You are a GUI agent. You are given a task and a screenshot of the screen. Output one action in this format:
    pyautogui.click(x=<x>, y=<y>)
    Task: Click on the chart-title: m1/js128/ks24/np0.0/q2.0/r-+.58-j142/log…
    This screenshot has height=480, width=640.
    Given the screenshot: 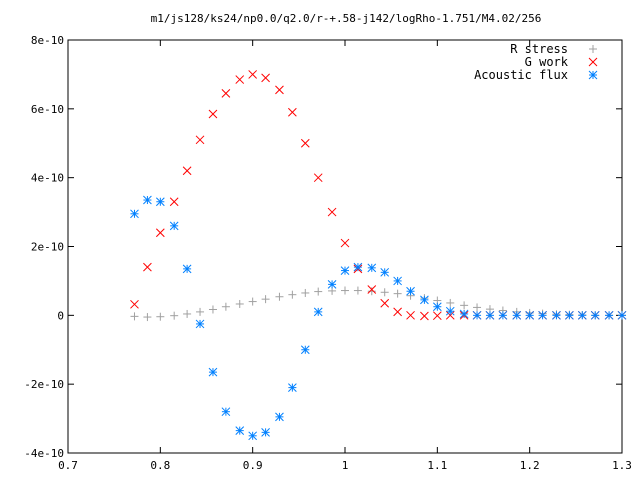 What is the action you would take?
    pyautogui.click(x=346, y=18)
    